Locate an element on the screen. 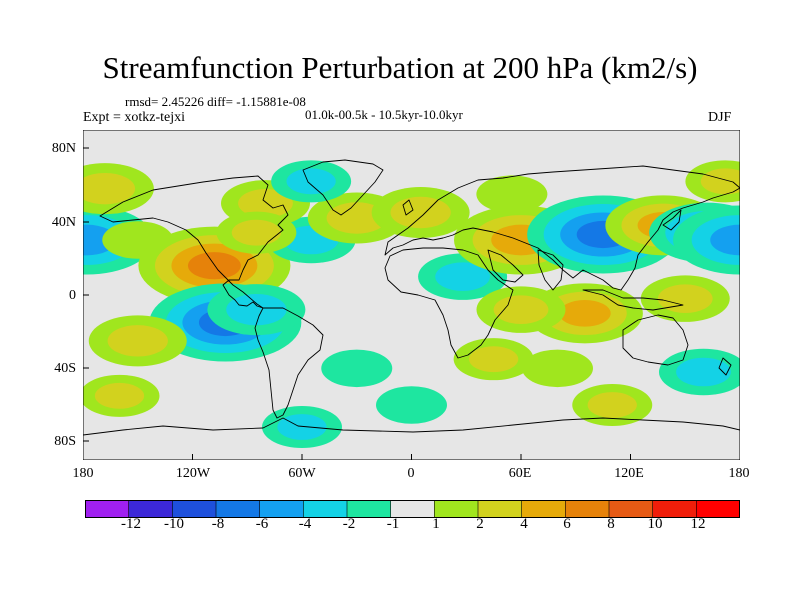  colorbar-label: -8 is located at coordinates (218, 524).